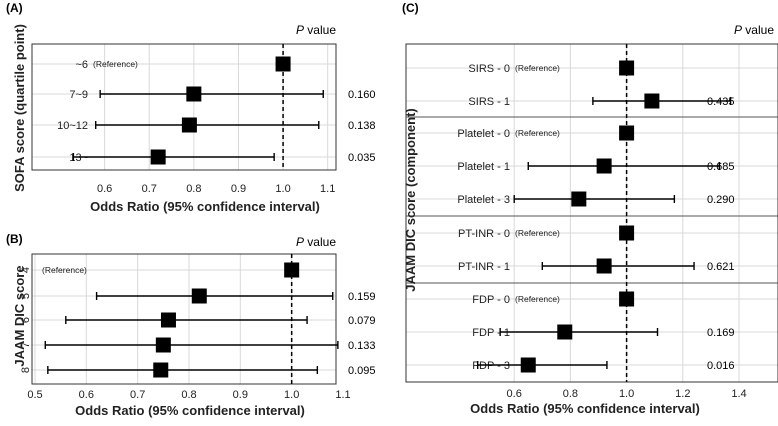  Describe the element at coordinates (410, 199) in the screenshot. I see `panel-c-y-axis-title: JAAM DIC score (component)` at that location.